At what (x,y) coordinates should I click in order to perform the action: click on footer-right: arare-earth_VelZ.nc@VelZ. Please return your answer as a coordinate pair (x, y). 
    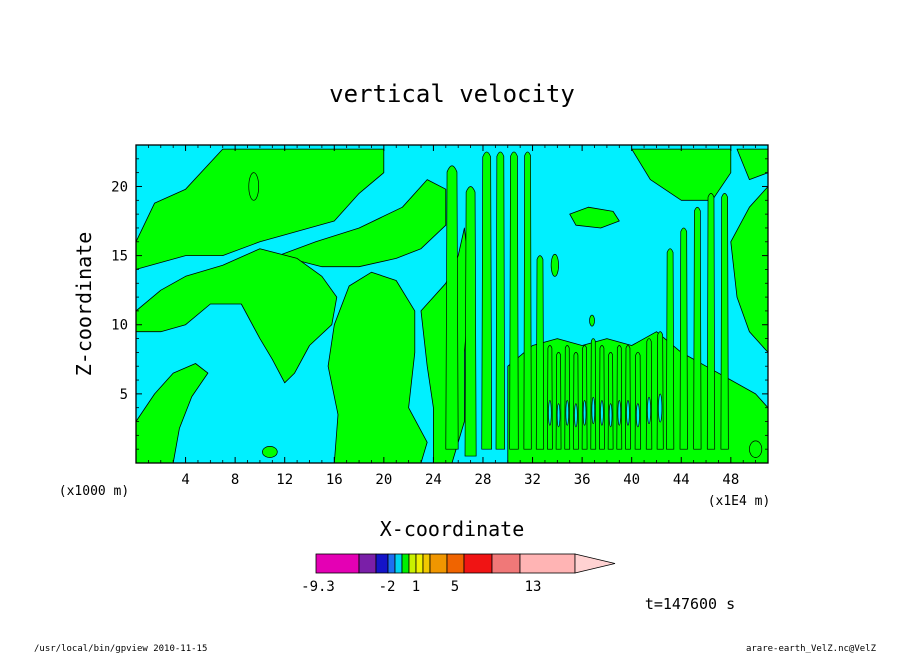
    Looking at the image, I should click on (811, 649).